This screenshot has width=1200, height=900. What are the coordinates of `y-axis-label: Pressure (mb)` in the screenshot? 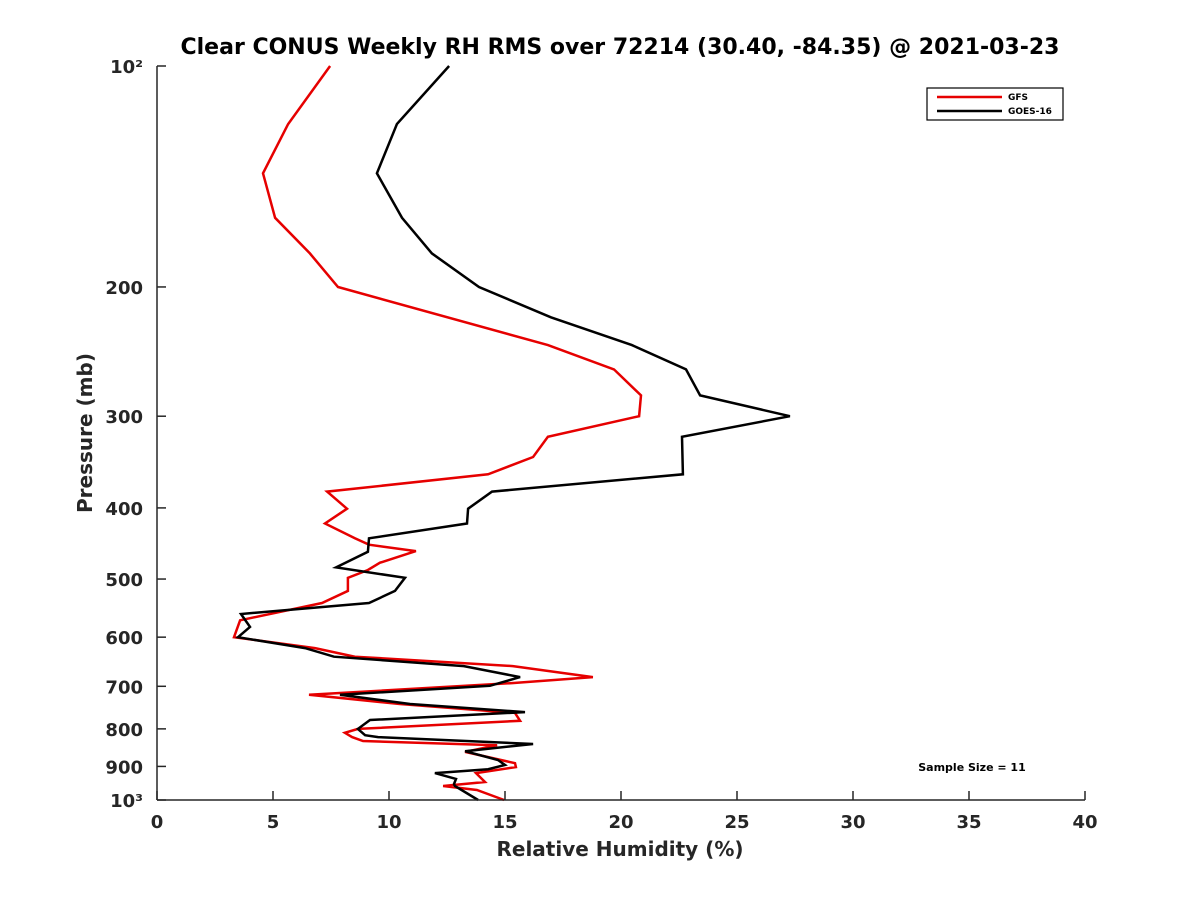 It's located at (85, 433).